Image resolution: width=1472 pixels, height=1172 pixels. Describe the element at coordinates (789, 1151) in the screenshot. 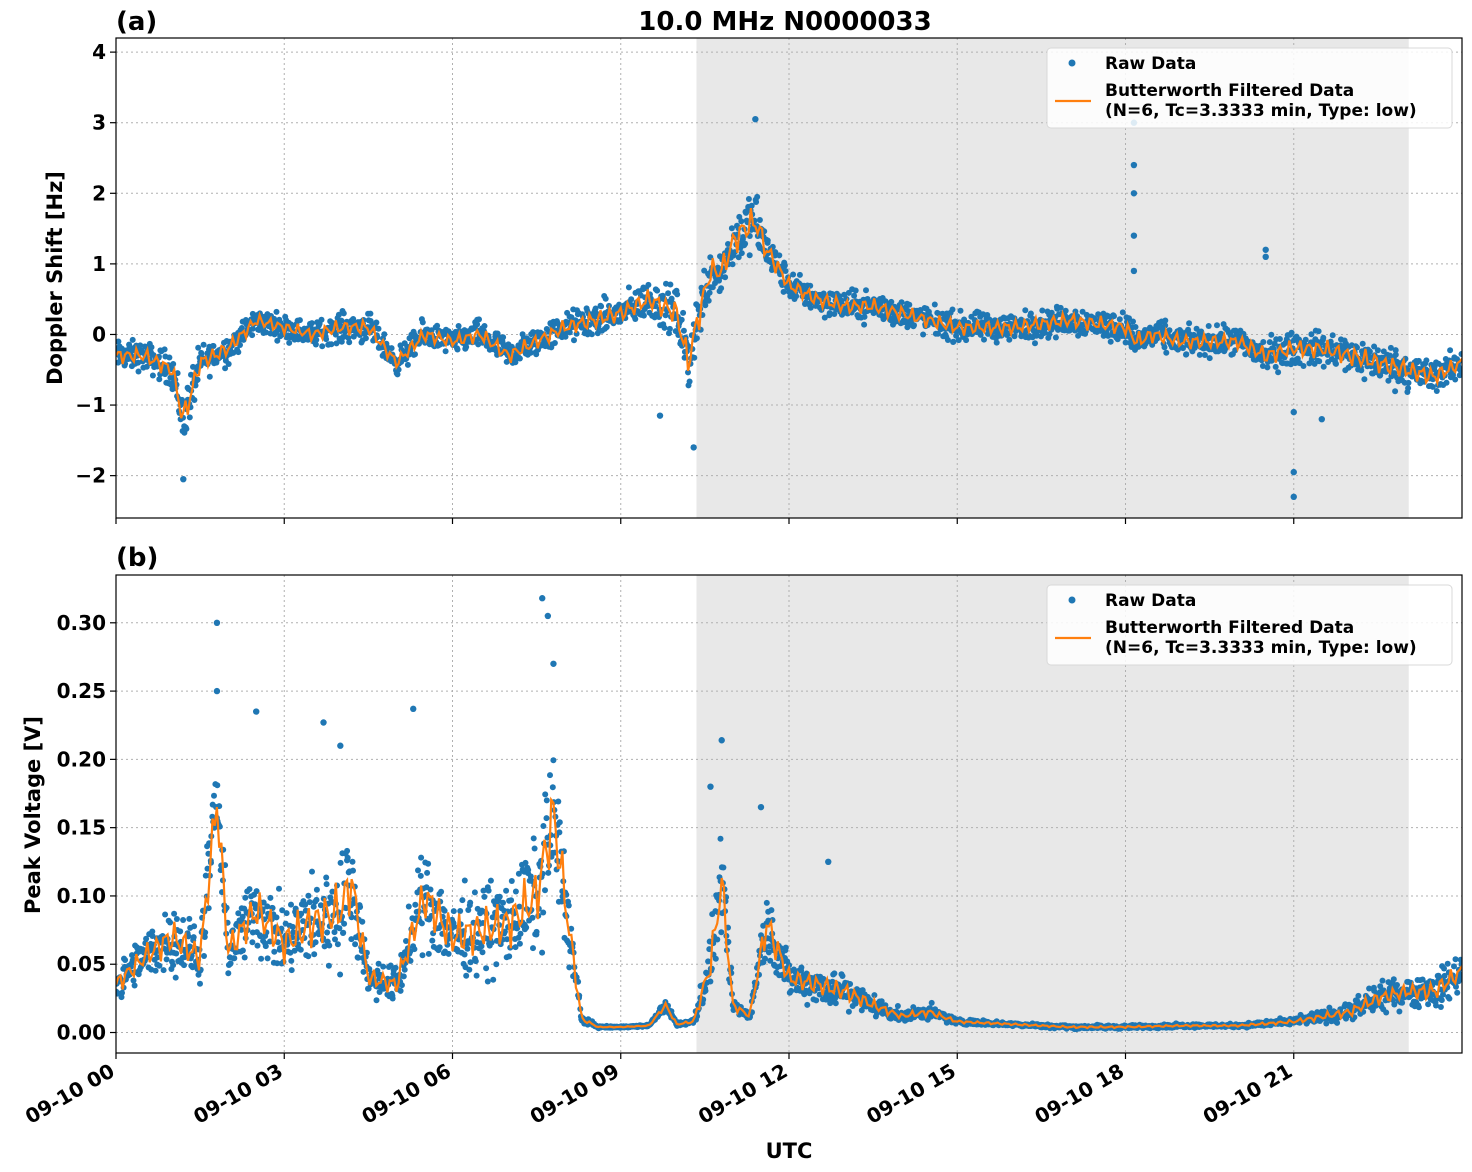

I see `x-axis-label: UTC` at that location.